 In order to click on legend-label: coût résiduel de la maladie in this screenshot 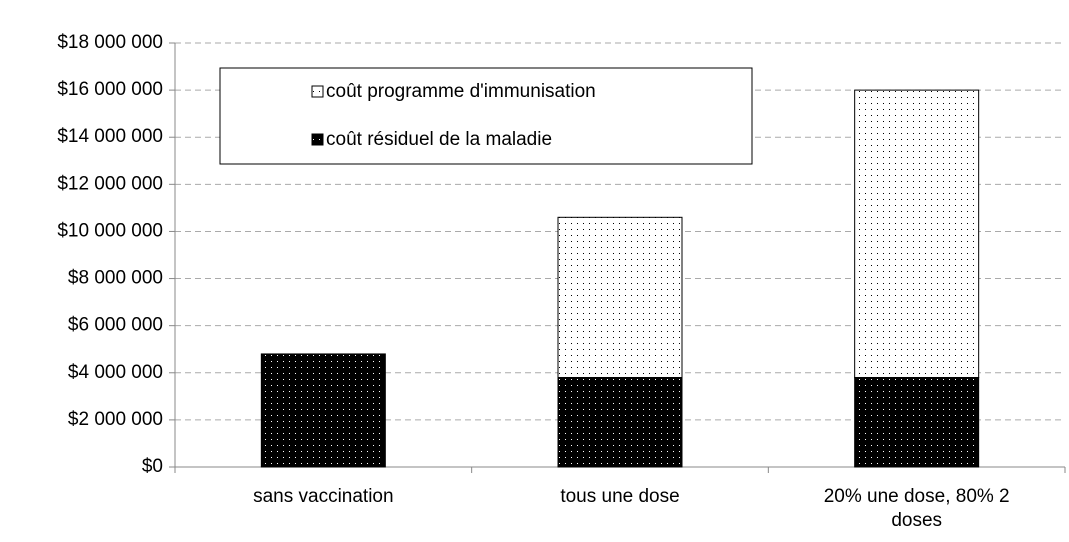, I will do `click(439, 139)`.